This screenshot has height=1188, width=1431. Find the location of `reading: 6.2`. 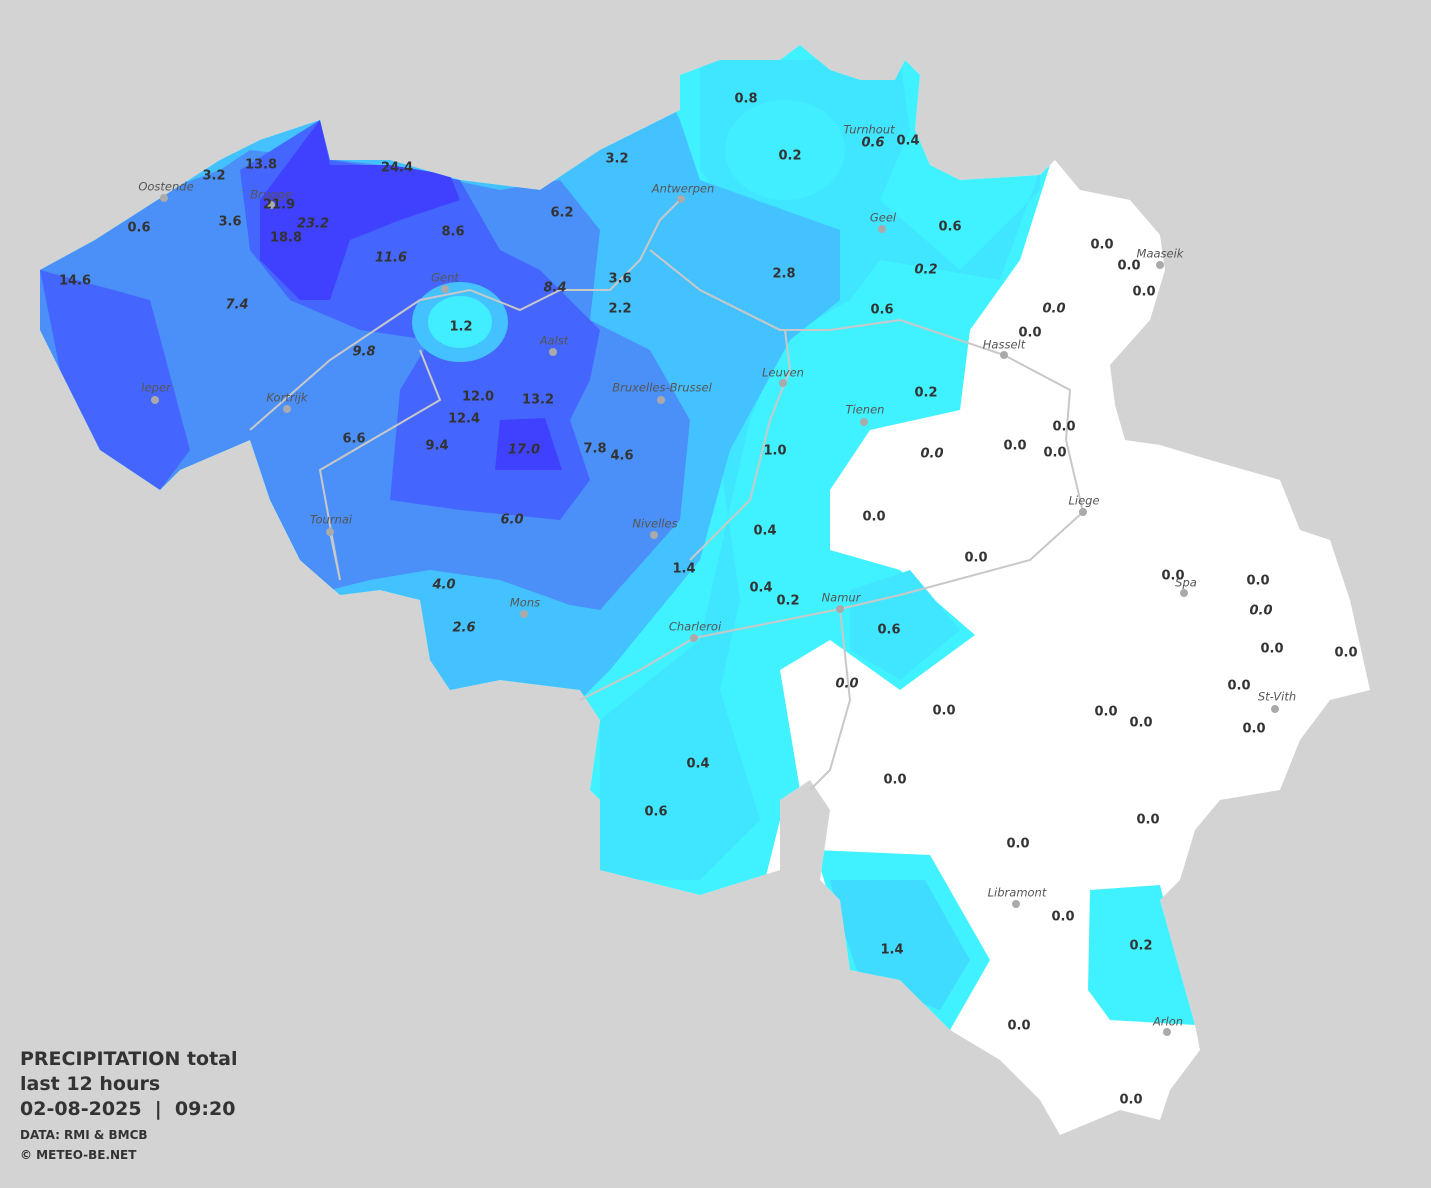

reading: 6.2 is located at coordinates (561, 213).